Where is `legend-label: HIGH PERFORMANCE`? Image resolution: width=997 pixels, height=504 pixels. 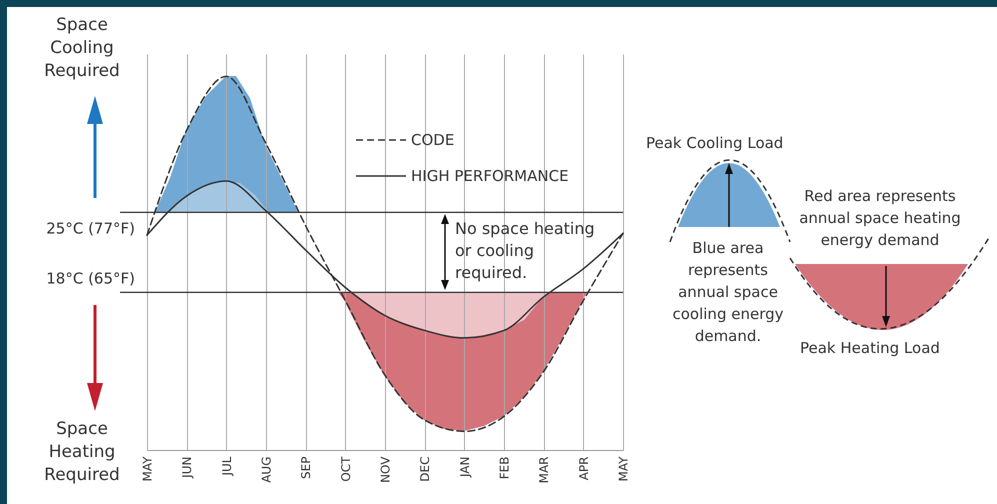
legend-label: HIGH PERFORMANCE is located at coordinates (490, 176).